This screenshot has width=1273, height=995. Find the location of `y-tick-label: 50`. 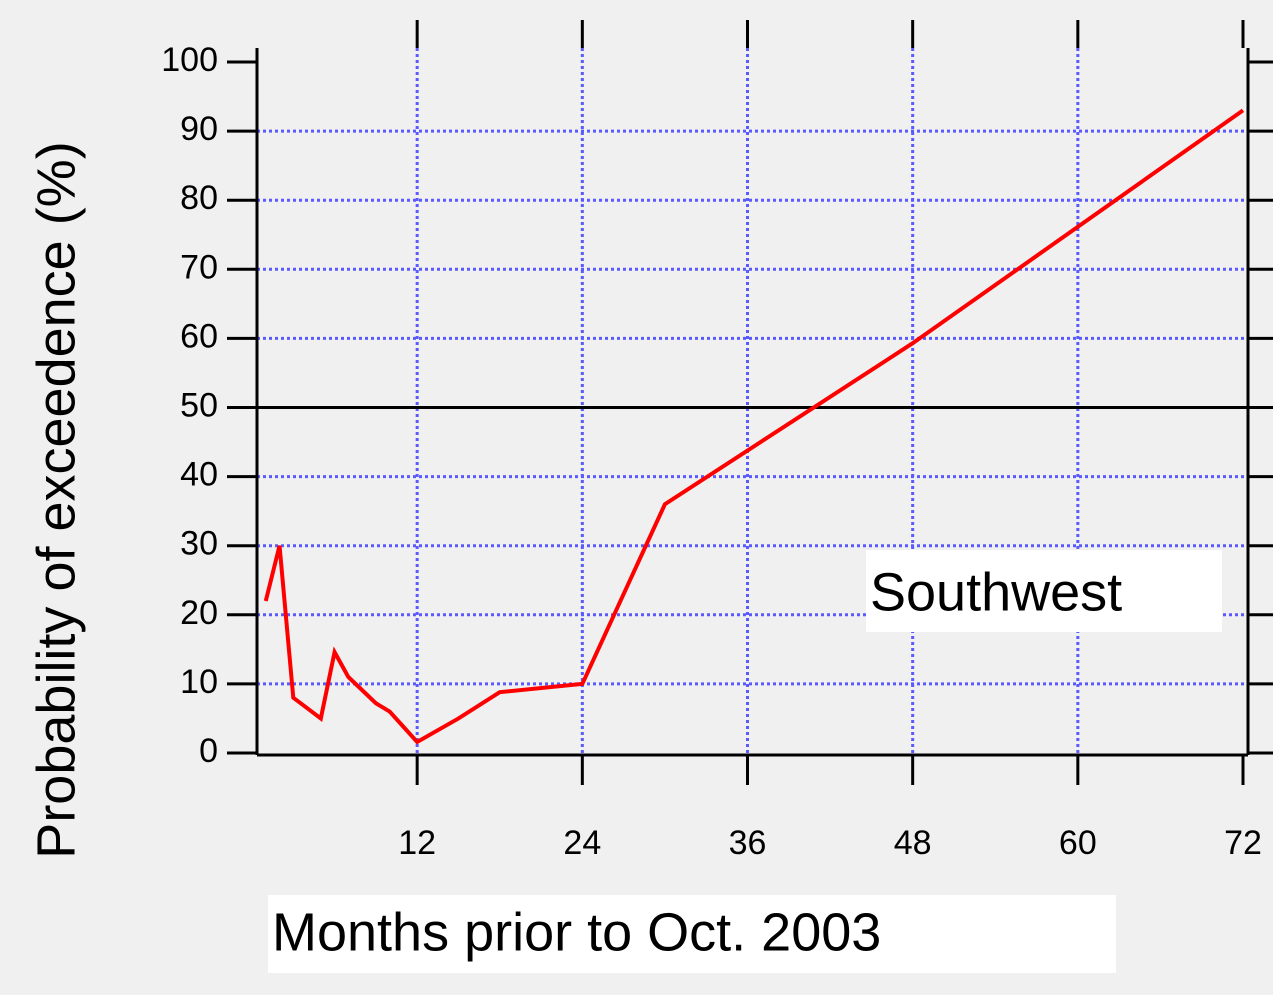

y-tick-label: 50 is located at coordinates (199, 405).